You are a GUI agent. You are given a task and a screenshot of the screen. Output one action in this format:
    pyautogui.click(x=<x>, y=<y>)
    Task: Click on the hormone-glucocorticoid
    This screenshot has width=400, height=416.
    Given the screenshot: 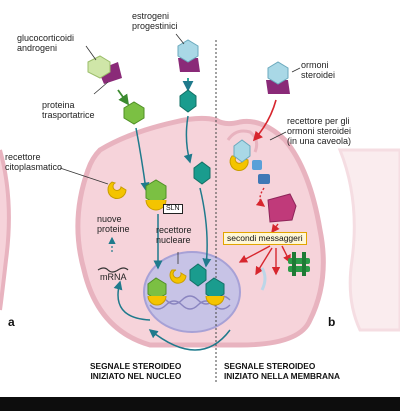 What is the action you would take?
    pyautogui.click(x=99, y=67)
    